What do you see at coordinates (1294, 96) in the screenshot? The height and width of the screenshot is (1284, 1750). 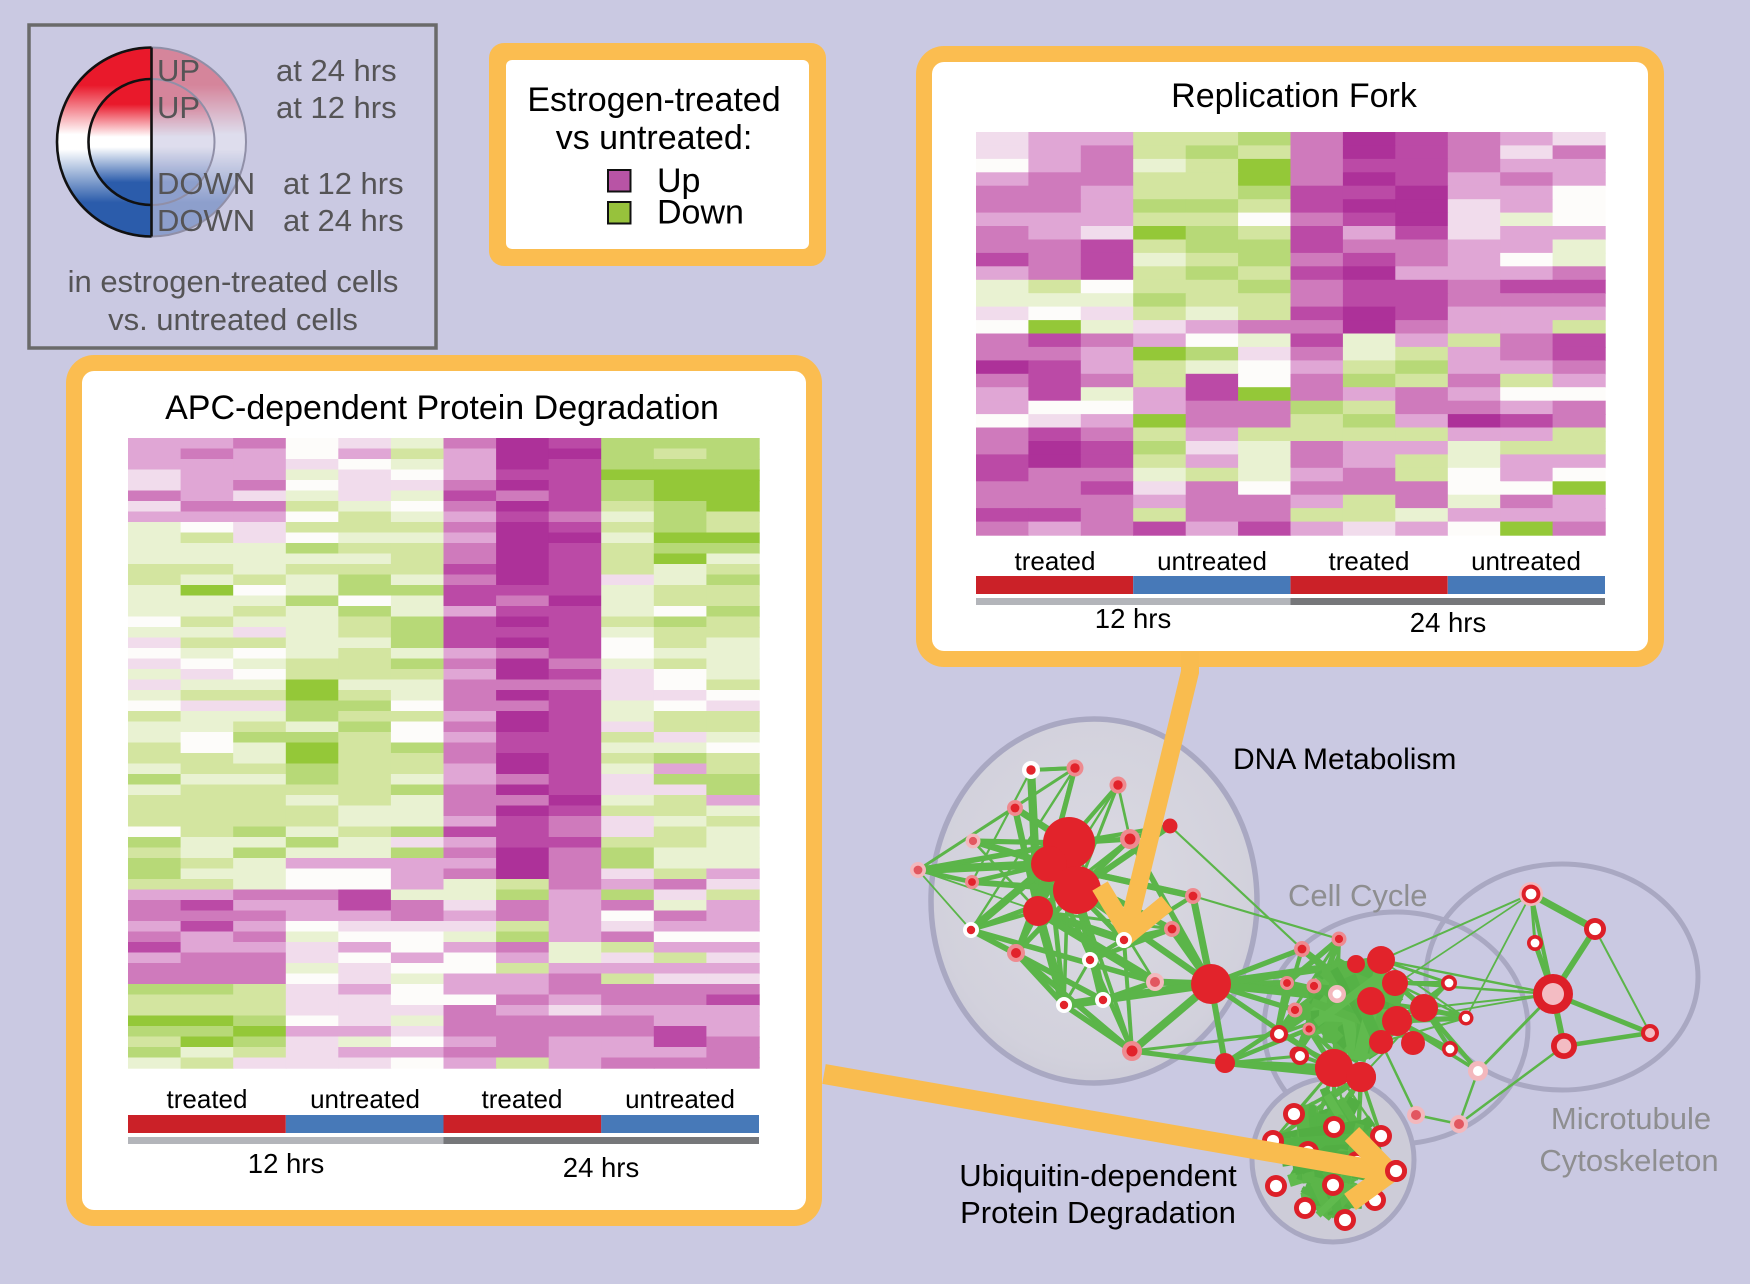 I see `svg-text: Replication Fork` at bounding box center [1294, 96].